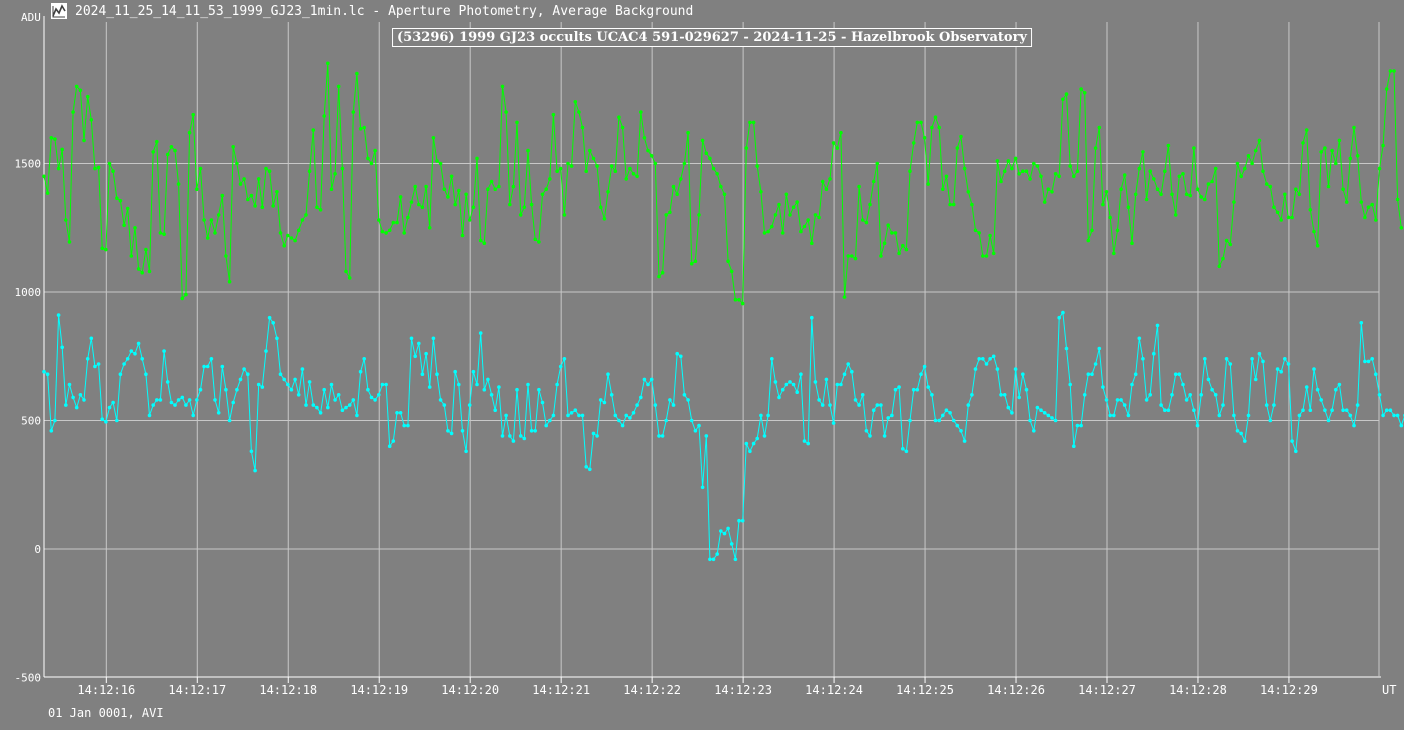 This screenshot has width=1404, height=730. What do you see at coordinates (561, 690) in the screenshot?
I see `x-tick-label: 14:12:21` at bounding box center [561, 690].